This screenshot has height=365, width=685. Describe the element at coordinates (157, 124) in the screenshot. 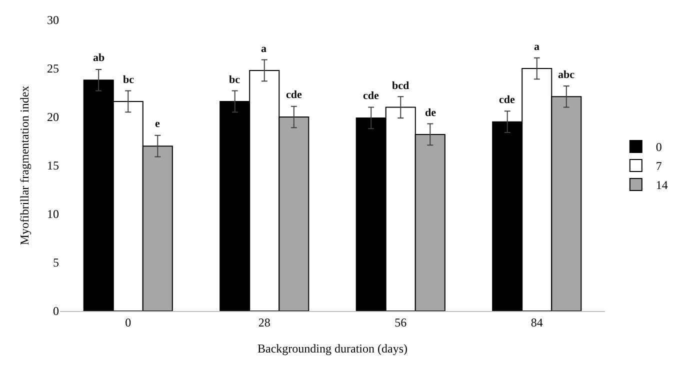

I see `data-label: e` at that location.